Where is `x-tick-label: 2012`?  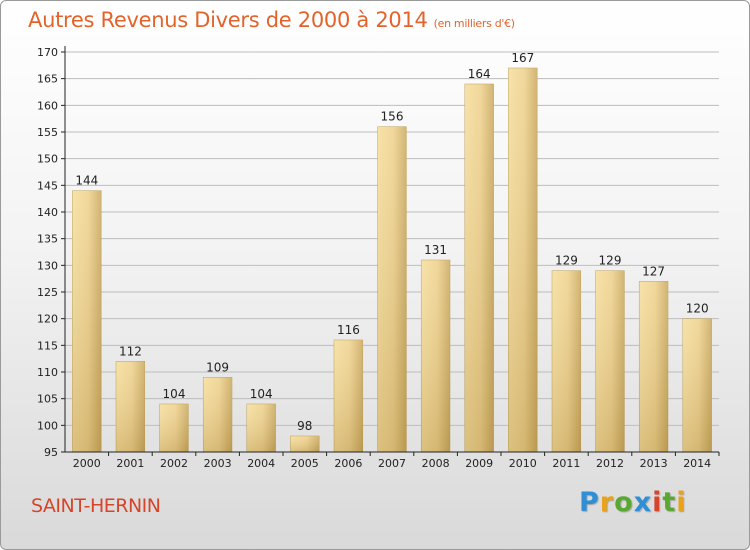
x-tick-label: 2012 is located at coordinates (610, 463).